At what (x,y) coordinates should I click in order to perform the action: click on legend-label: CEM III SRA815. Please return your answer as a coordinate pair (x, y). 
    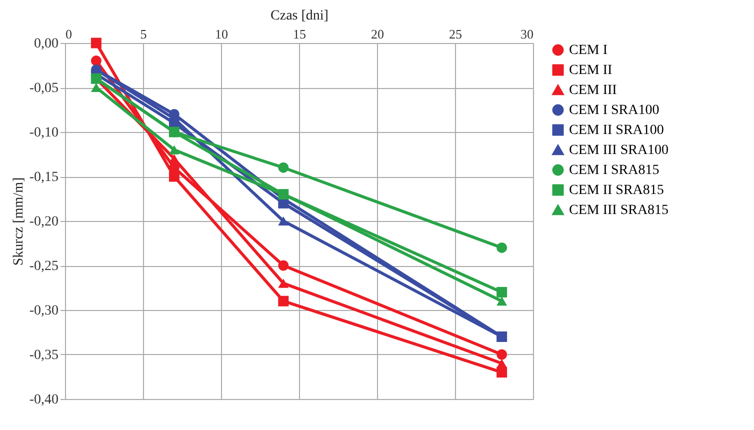
    Looking at the image, I should click on (619, 210).